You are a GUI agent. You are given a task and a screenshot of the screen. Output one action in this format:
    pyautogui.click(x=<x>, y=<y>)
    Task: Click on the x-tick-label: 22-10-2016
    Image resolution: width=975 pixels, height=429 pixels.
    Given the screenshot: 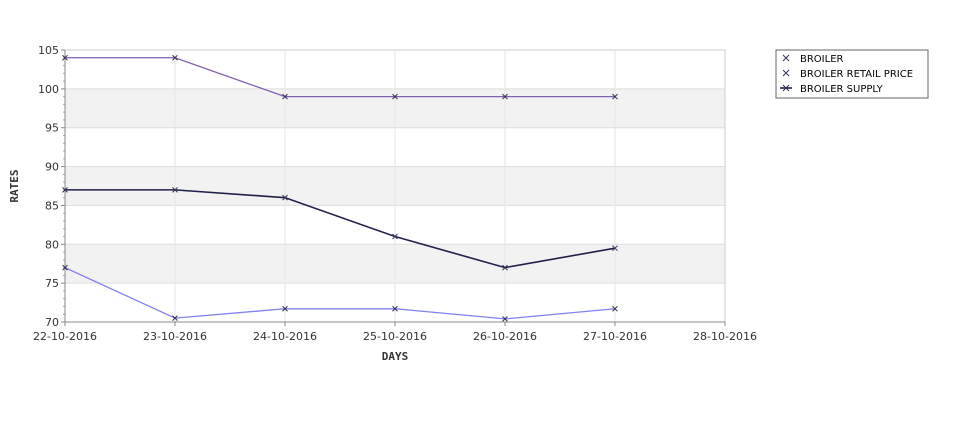 What is the action you would take?
    pyautogui.click(x=65, y=336)
    